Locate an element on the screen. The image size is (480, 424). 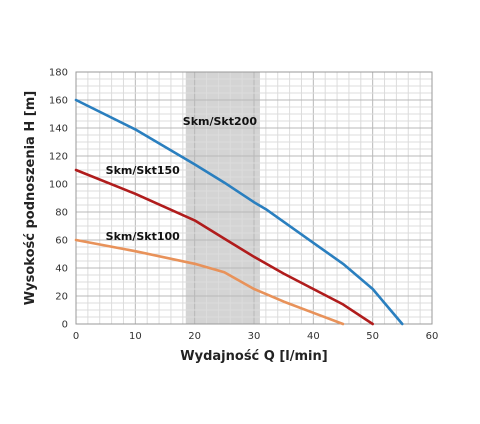
x-tick-label: 10 is located at coordinates (135, 336).